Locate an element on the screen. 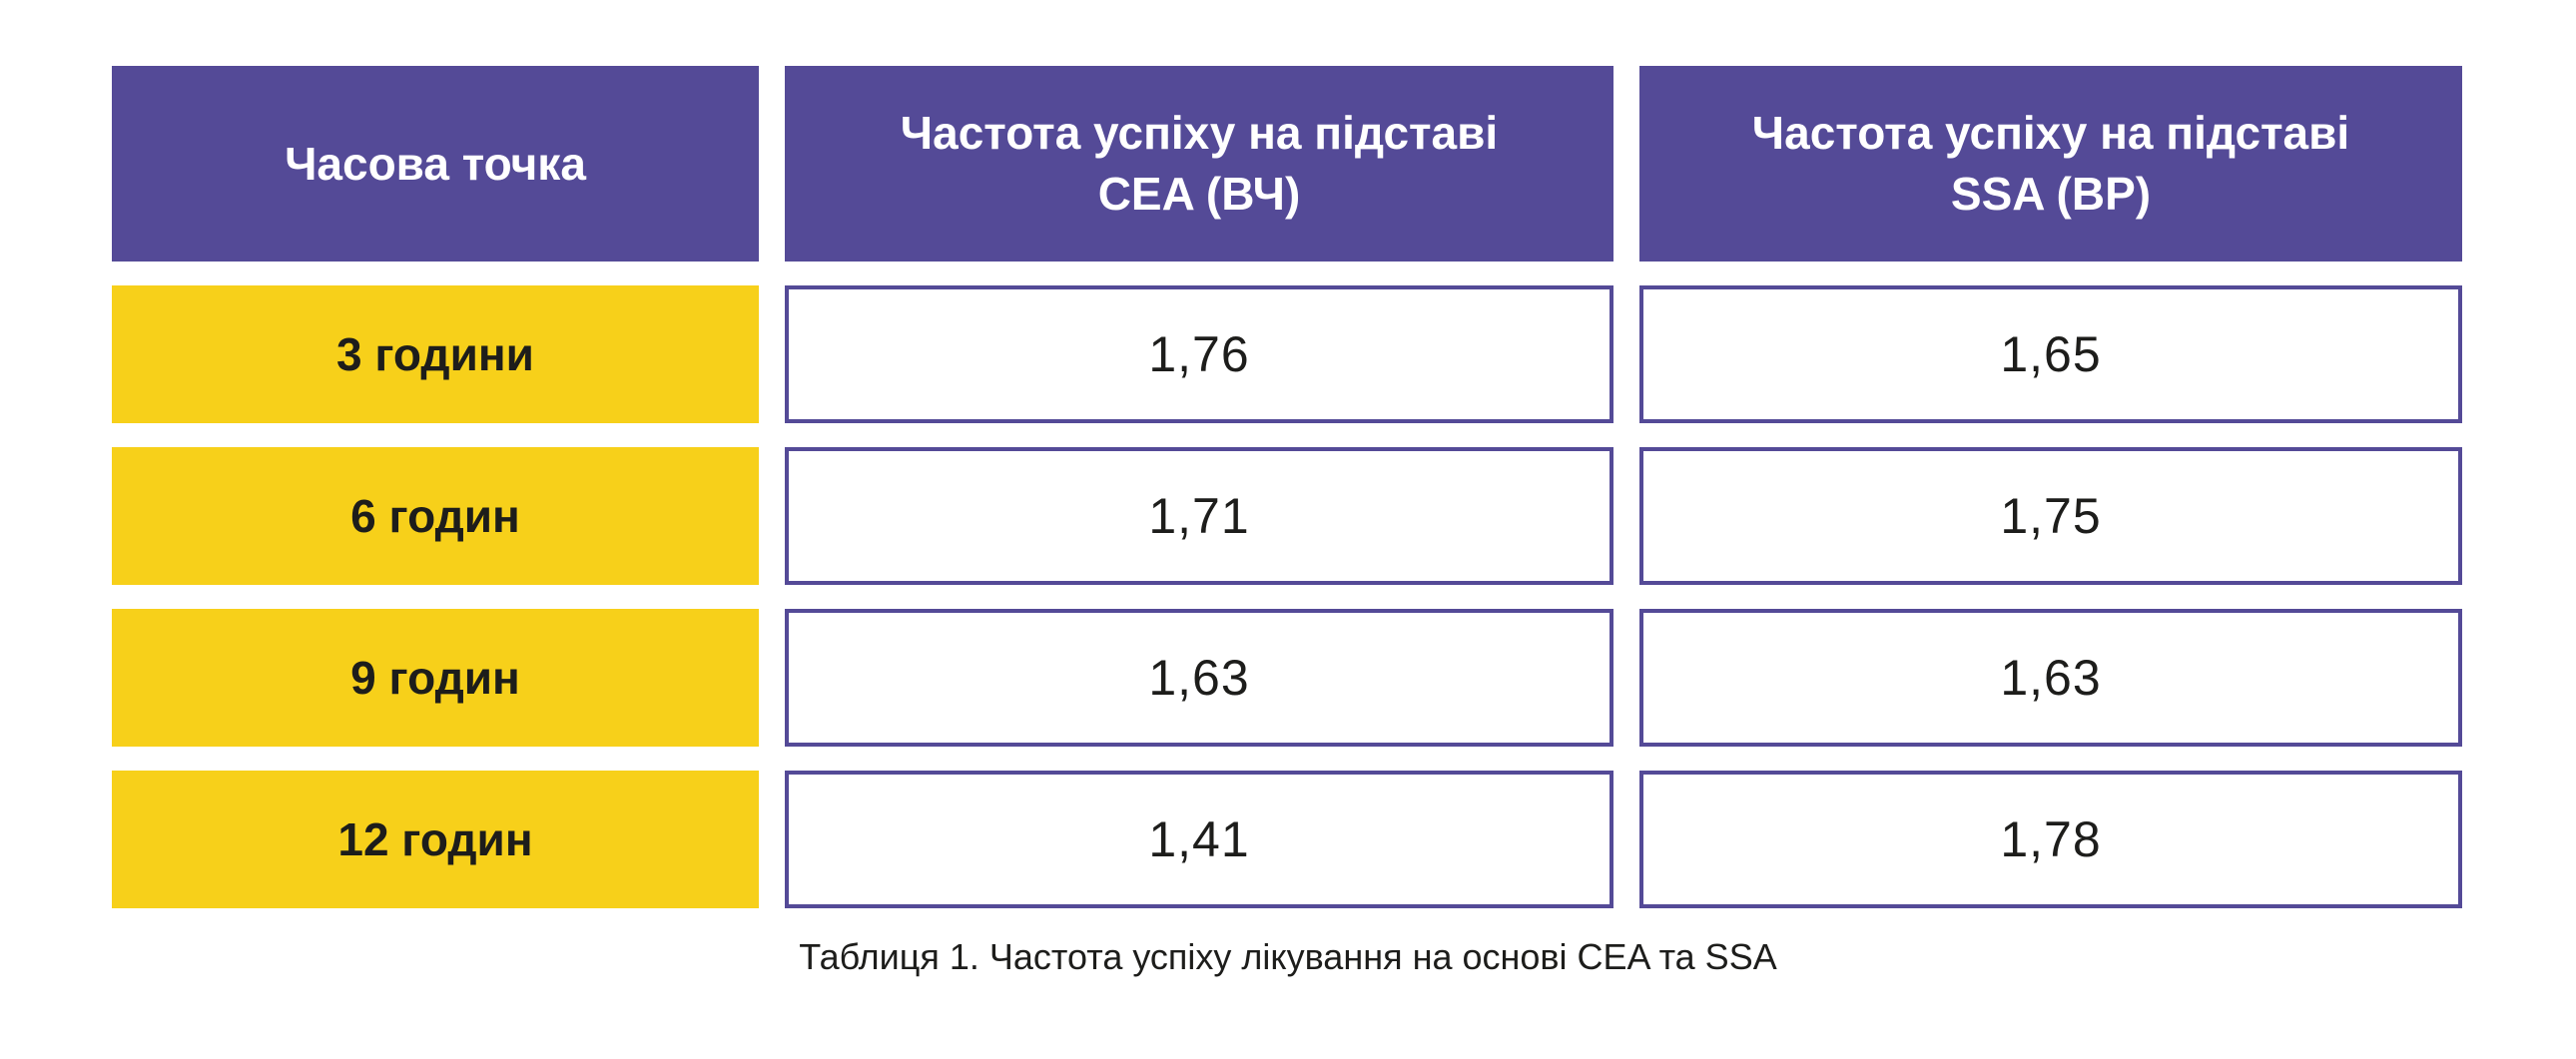 The width and height of the screenshot is (2576, 1059). header-label: Частота успіху на підставі CEA (ВЧ) is located at coordinates (1200, 163).